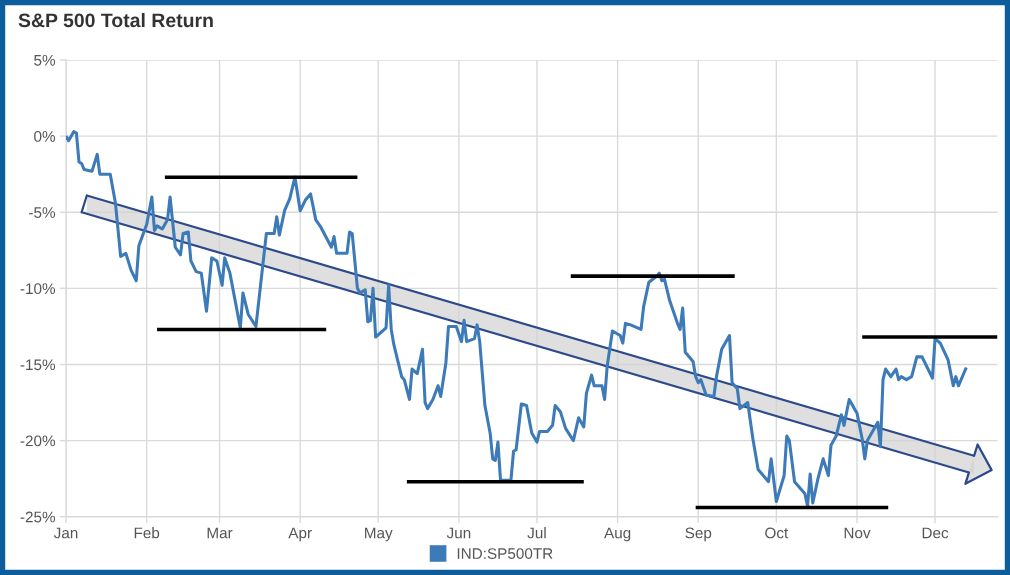 Image resolution: width=1010 pixels, height=575 pixels. What do you see at coordinates (505, 553) in the screenshot?
I see `legend-label: IND:SP500TR` at bounding box center [505, 553].